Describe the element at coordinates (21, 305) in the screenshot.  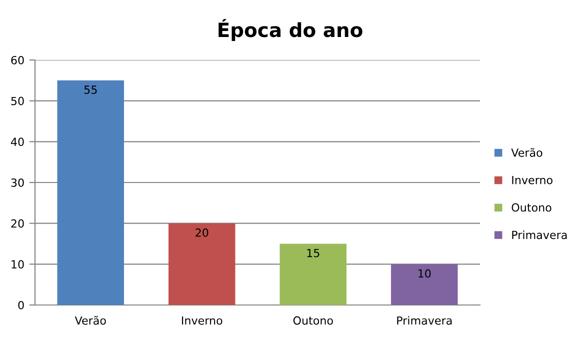
I see `y-tick-label: 0` at that location.